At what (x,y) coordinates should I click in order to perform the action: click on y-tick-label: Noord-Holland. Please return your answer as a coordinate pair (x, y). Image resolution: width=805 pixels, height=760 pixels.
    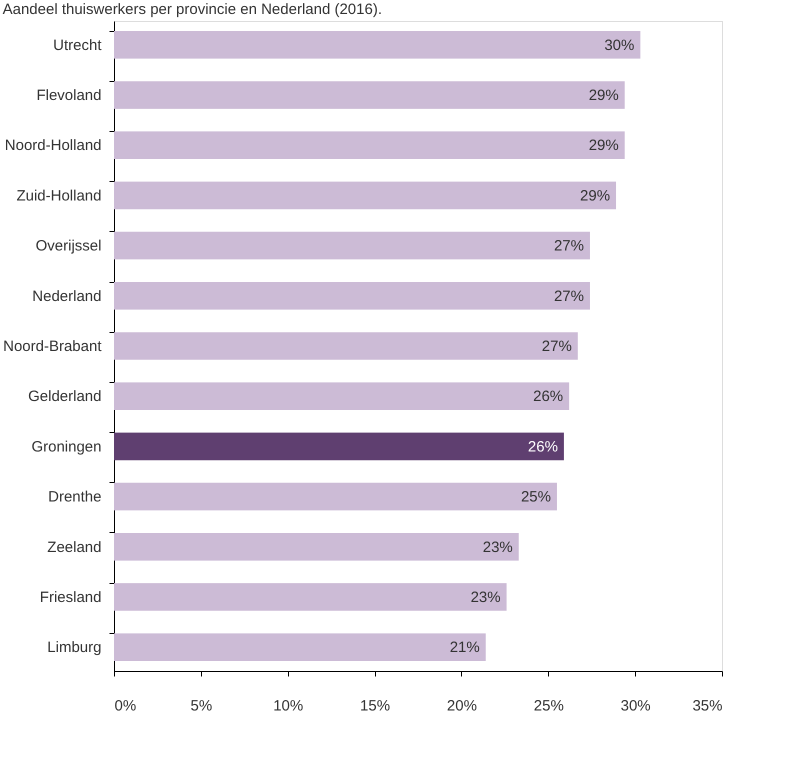
    Looking at the image, I should click on (53, 145).